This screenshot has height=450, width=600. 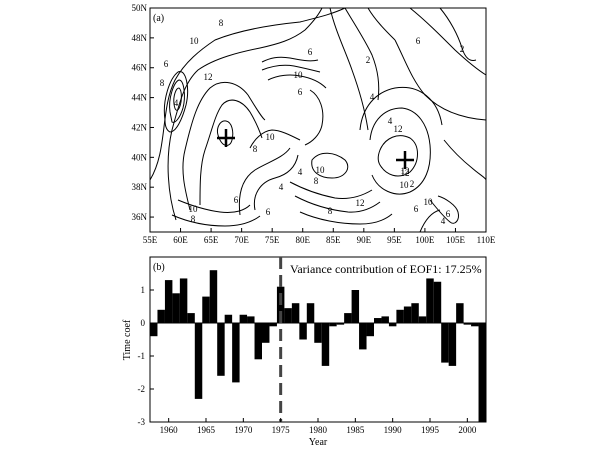 I want to click on bar-x-tick-label: 1980, so click(x=318, y=430).